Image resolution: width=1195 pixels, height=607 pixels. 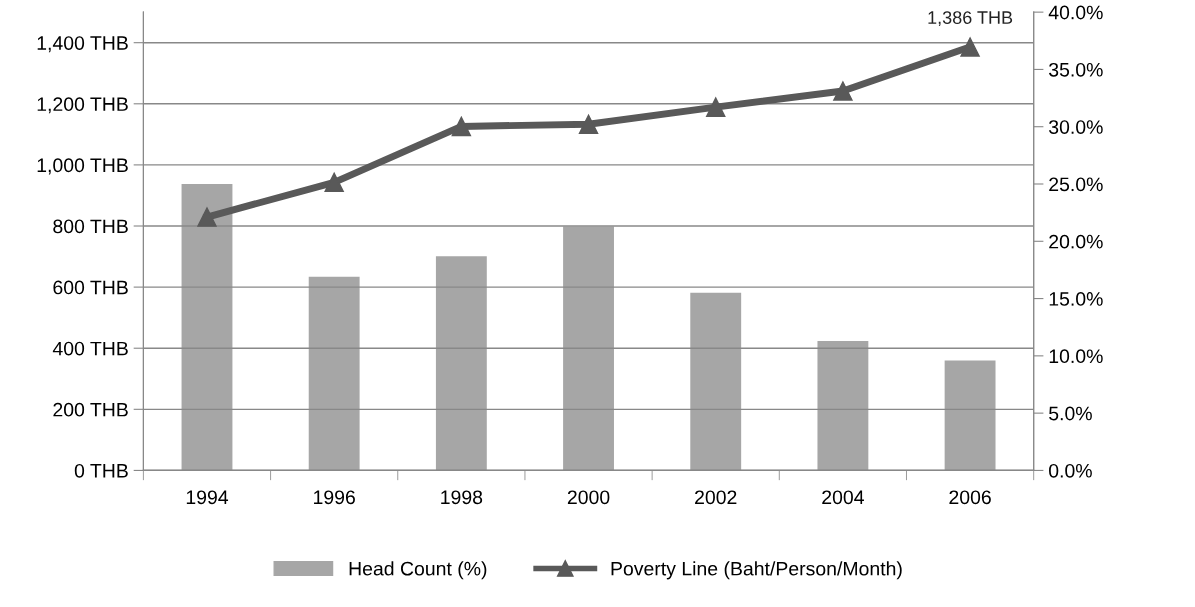 I want to click on y-tick-label: 600 THB, so click(x=90, y=287).